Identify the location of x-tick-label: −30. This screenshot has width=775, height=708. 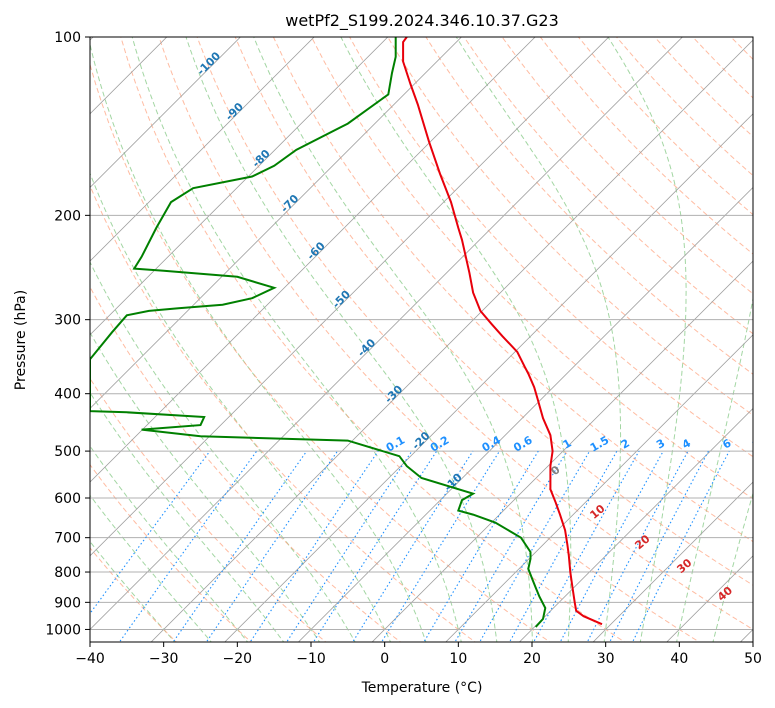
(164, 659).